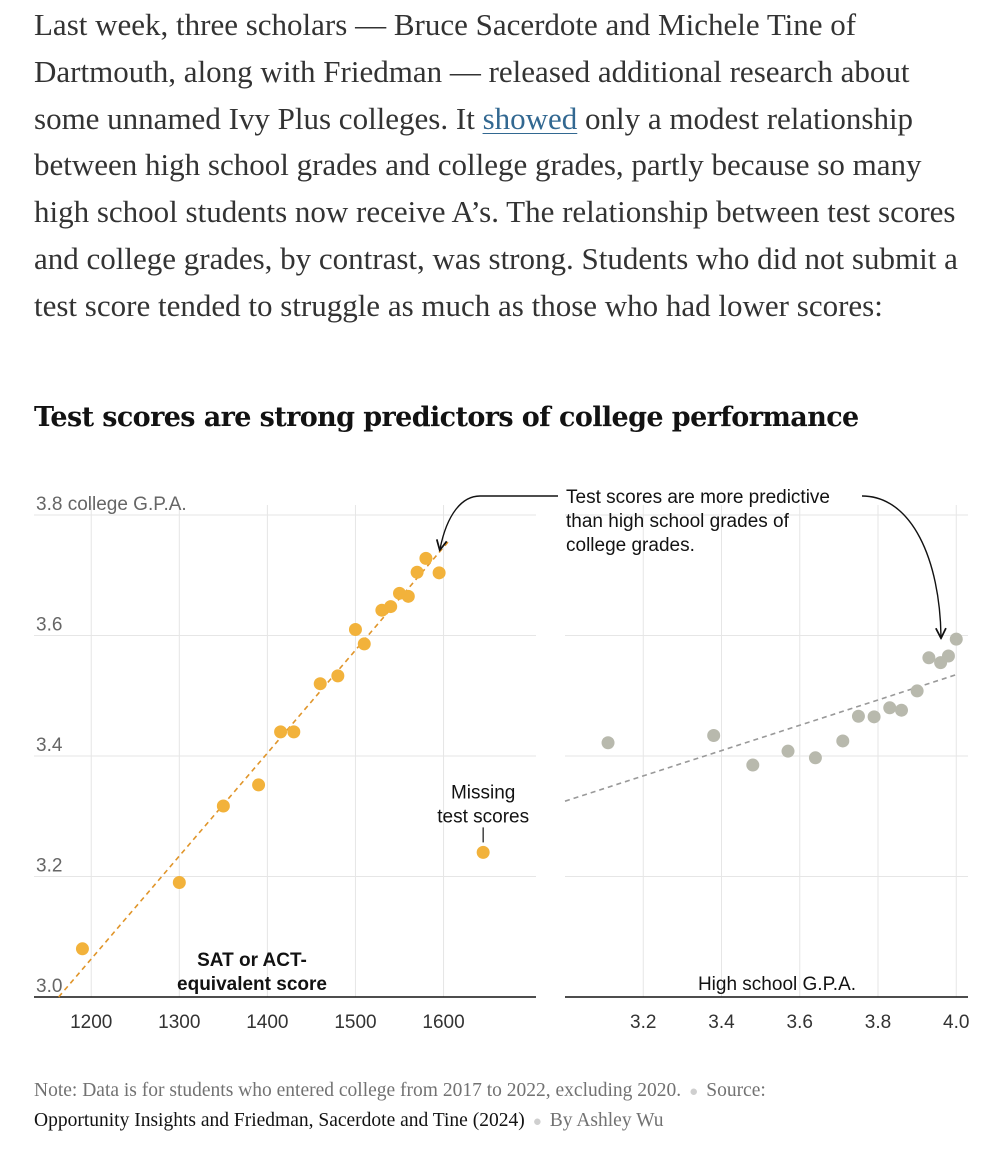  Describe the element at coordinates (355, 1022) in the screenshot. I see `x-tick-label: 1500` at that location.